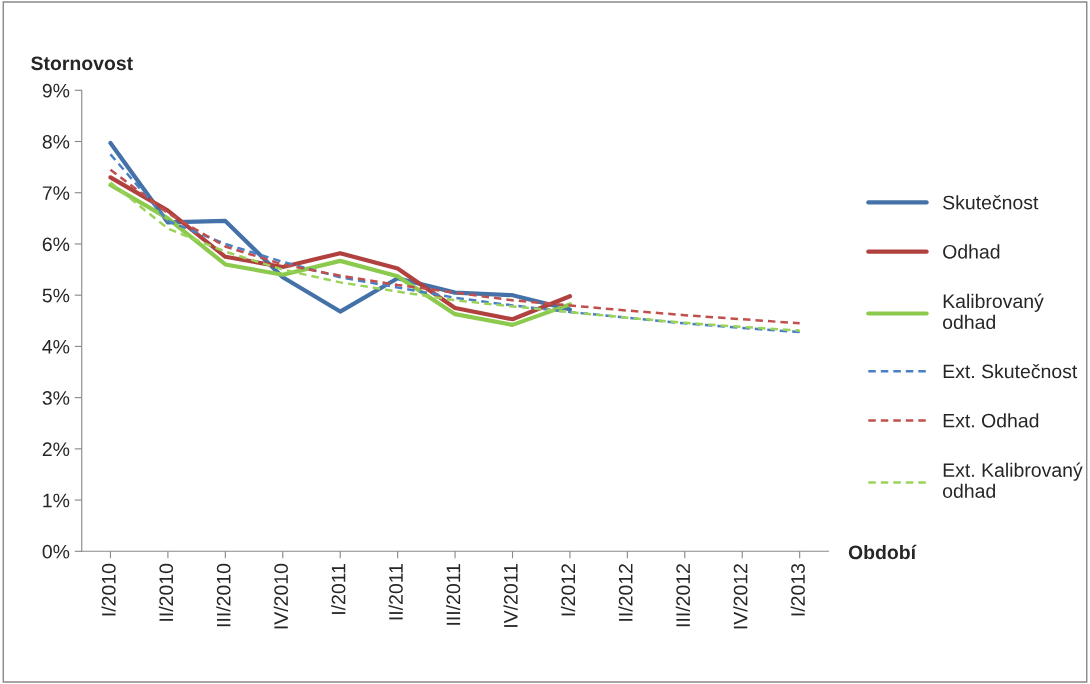 The height and width of the screenshot is (684, 1090). What do you see at coordinates (971, 251) in the screenshot?
I see `legend-label: Odhad` at bounding box center [971, 251].